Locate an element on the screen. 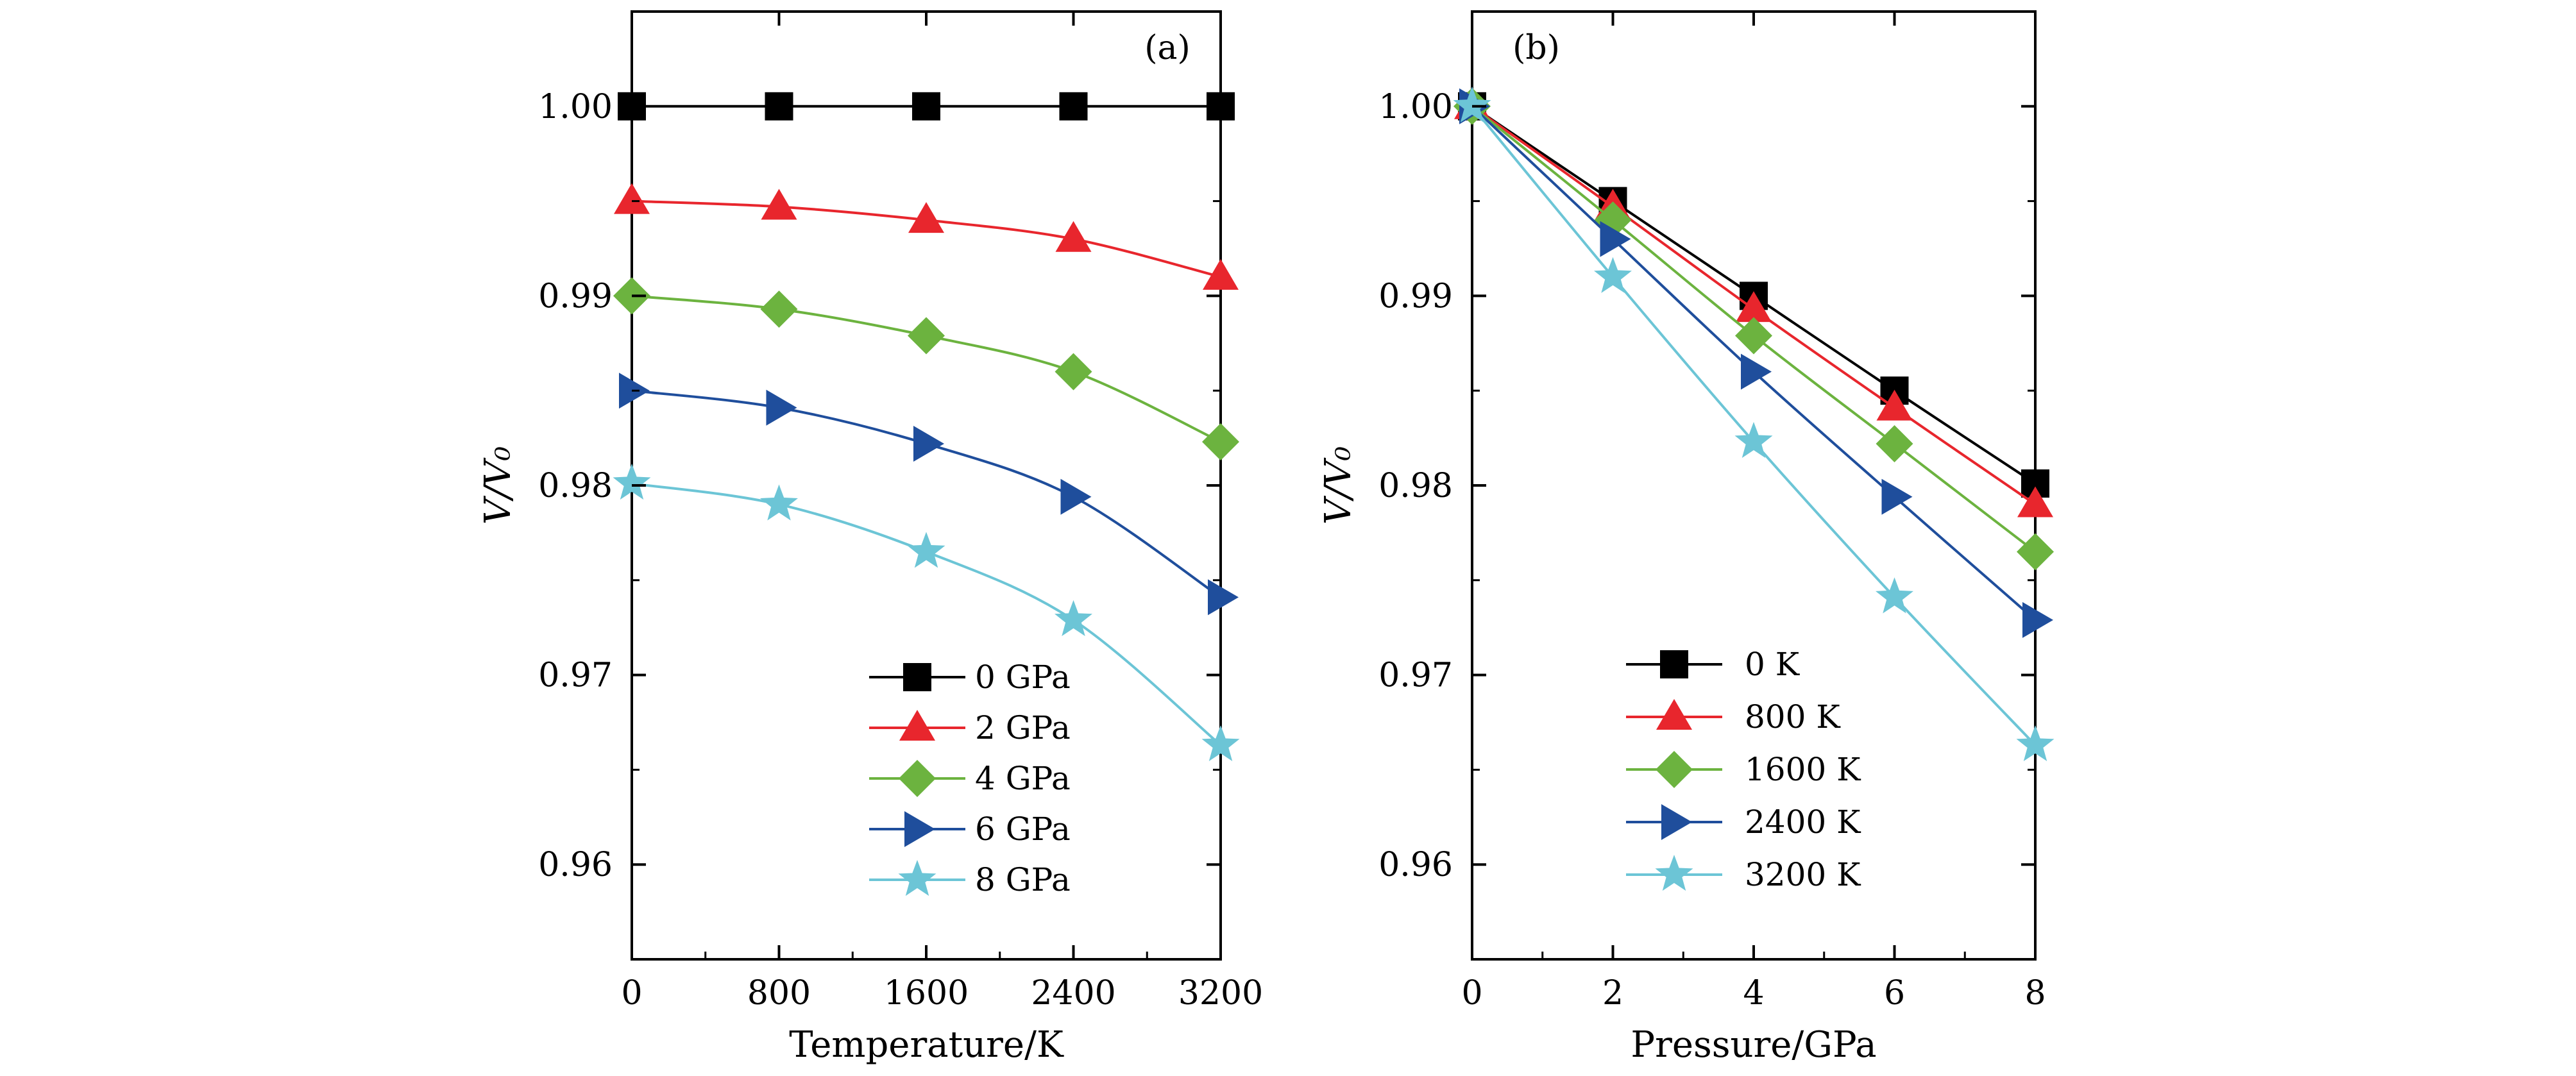 The height and width of the screenshot is (1076, 2576). legend-0-gpa-label: 0 GPa is located at coordinates (1023, 677).